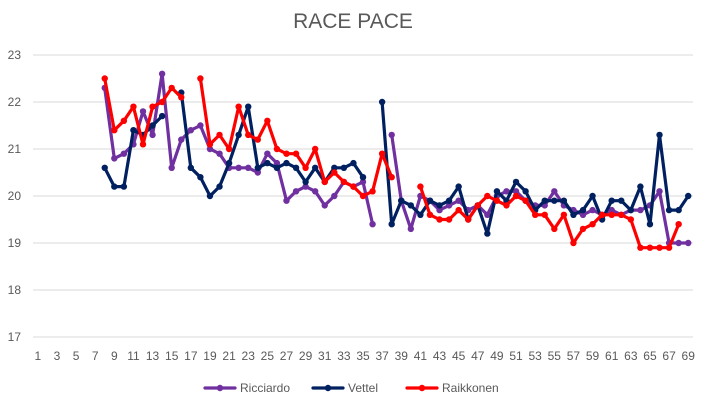  I want to click on y-tick-label: 20, so click(15, 196).